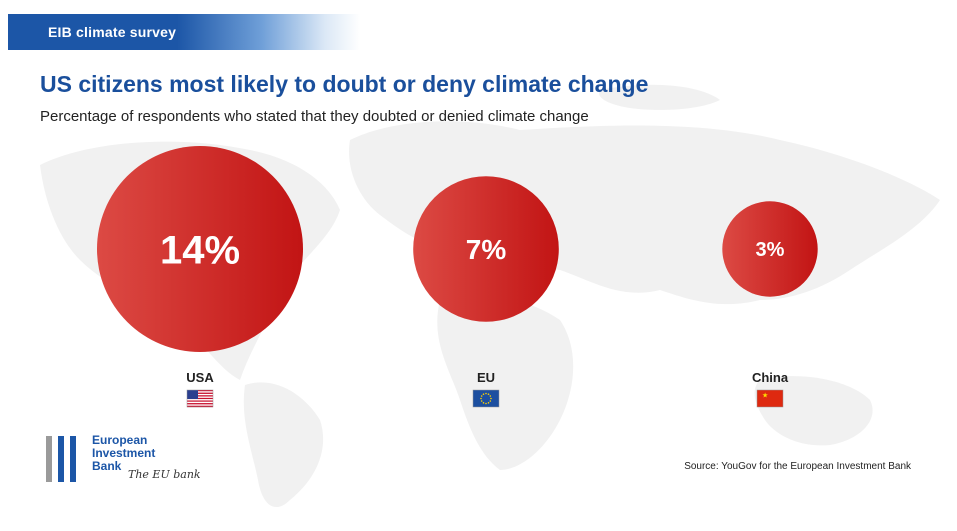 This screenshot has height=531, width=957. What do you see at coordinates (112, 32) in the screenshot?
I see `banner-text: EIB climate survey` at bounding box center [112, 32].